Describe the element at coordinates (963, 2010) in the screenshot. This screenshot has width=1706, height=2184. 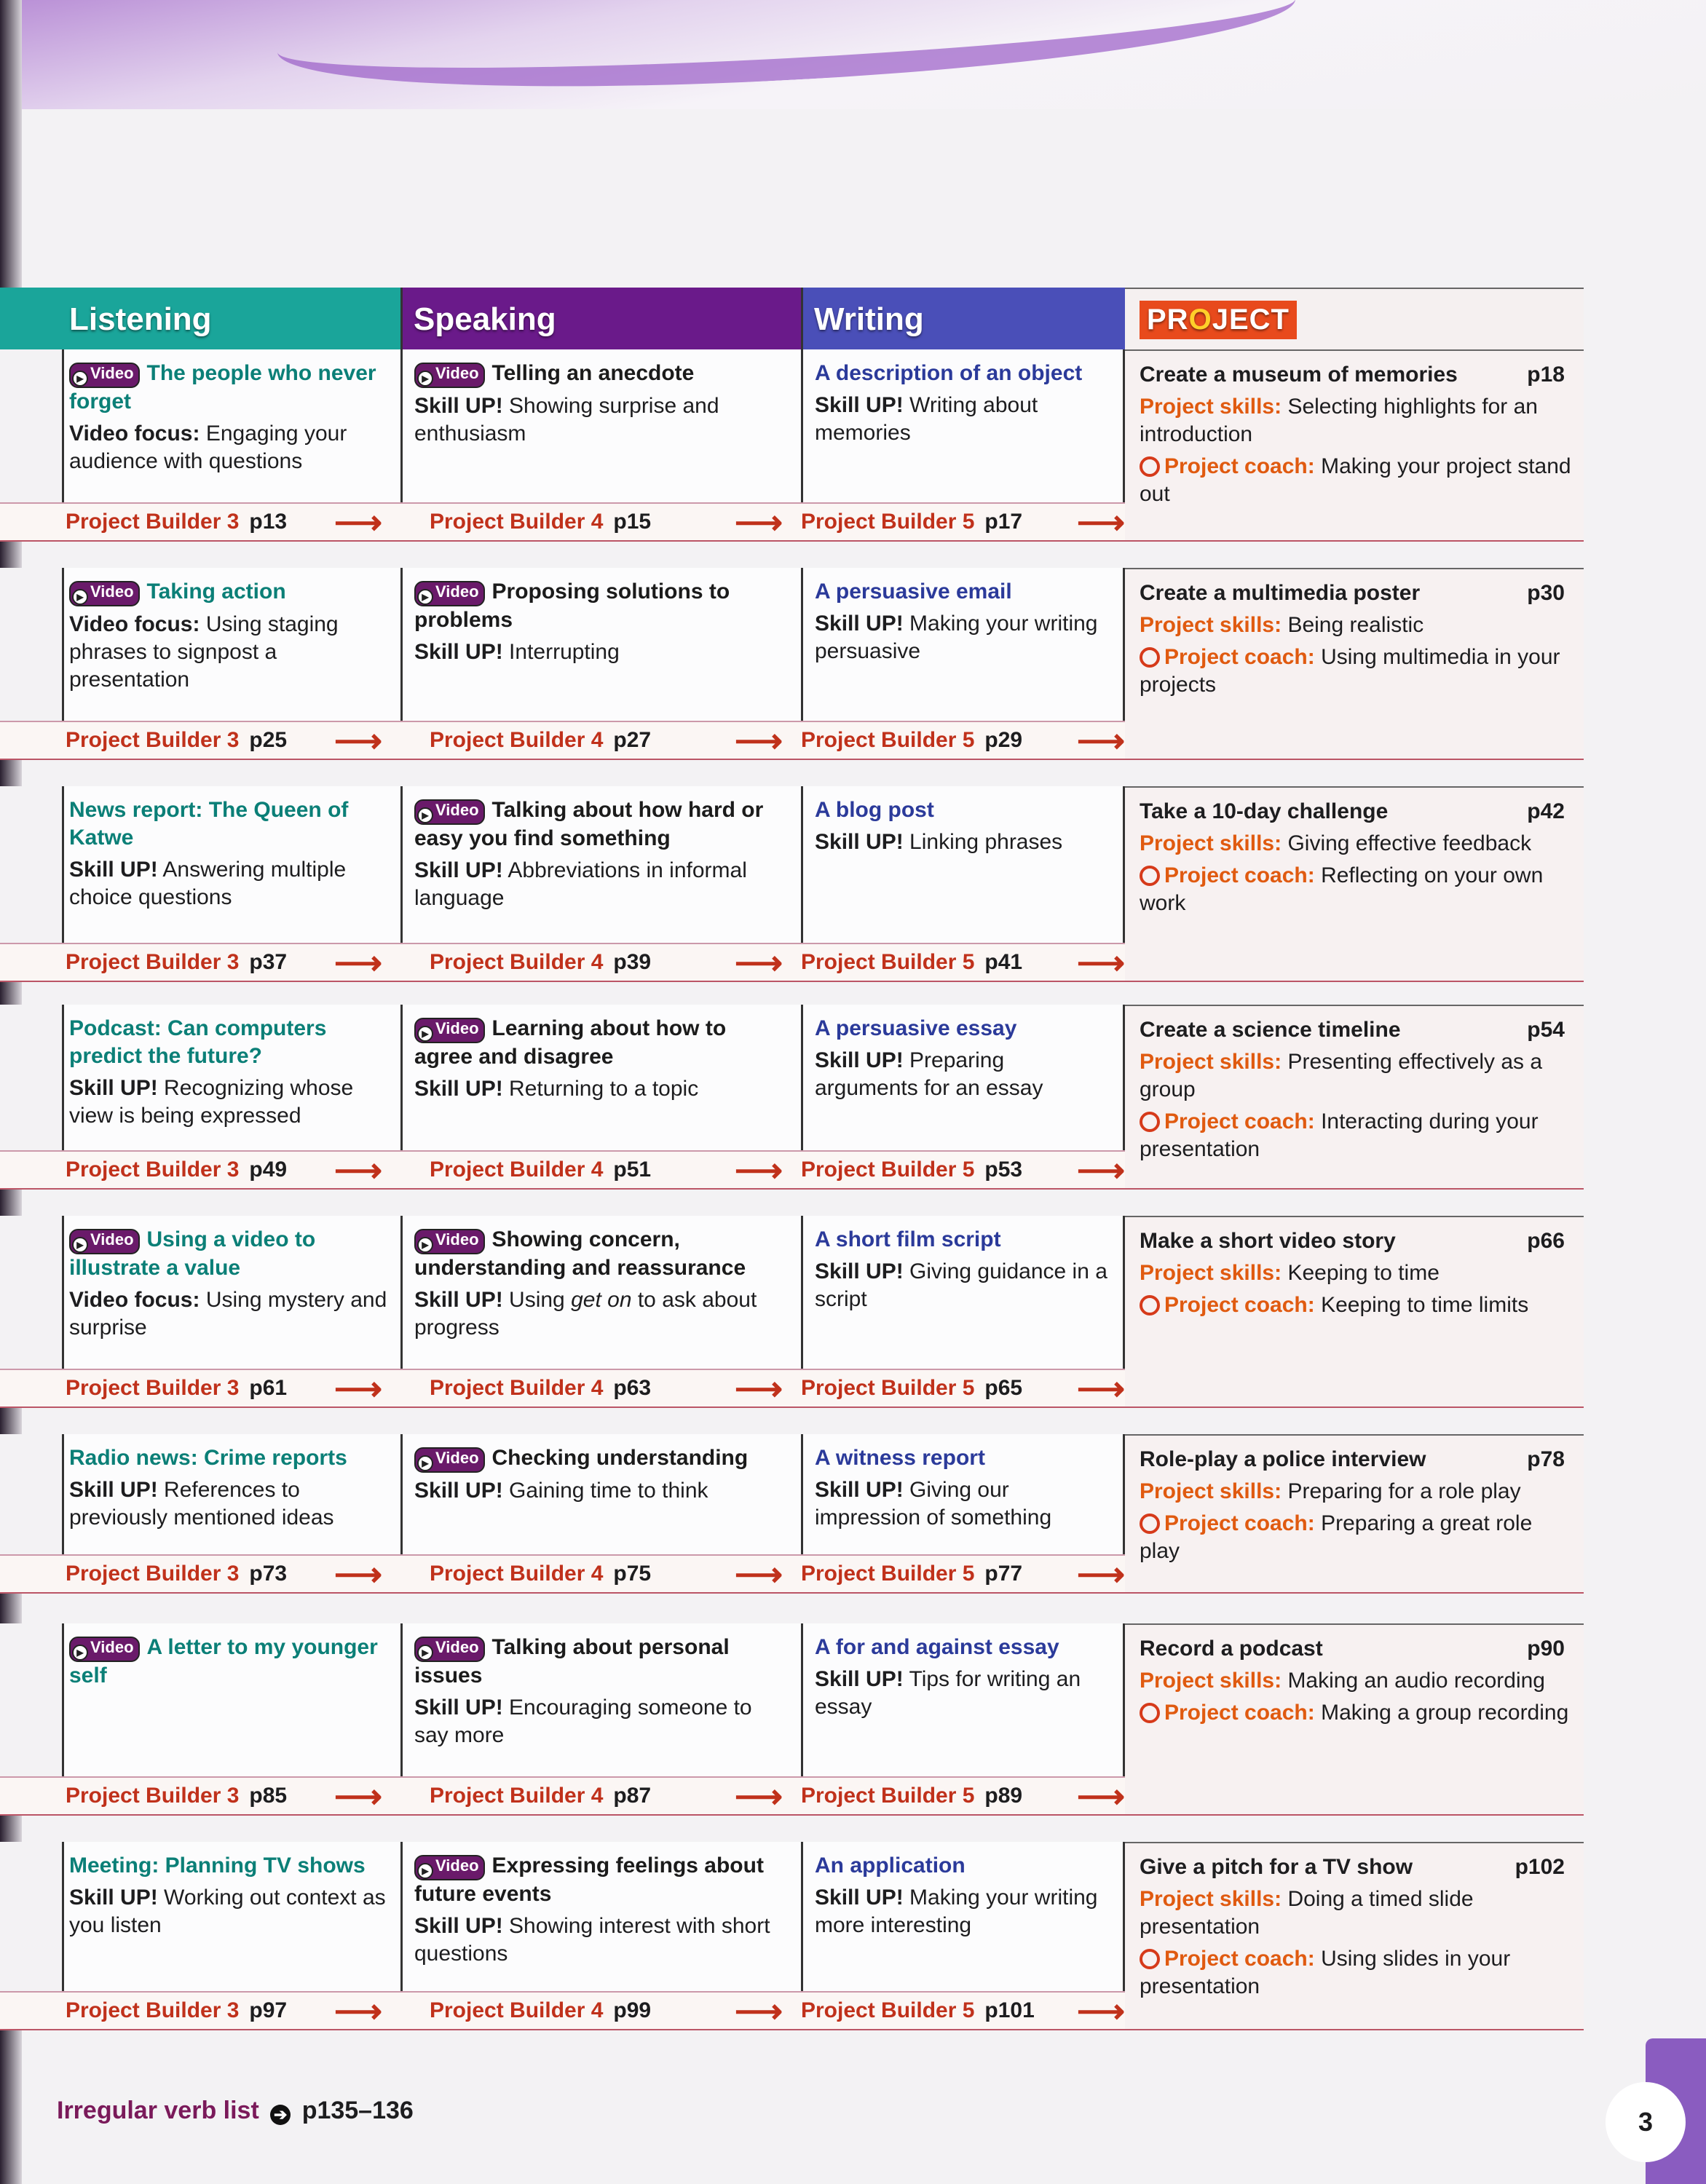
I see `project-builder-link: Project Builder 5 p101 ⟶` at that location.